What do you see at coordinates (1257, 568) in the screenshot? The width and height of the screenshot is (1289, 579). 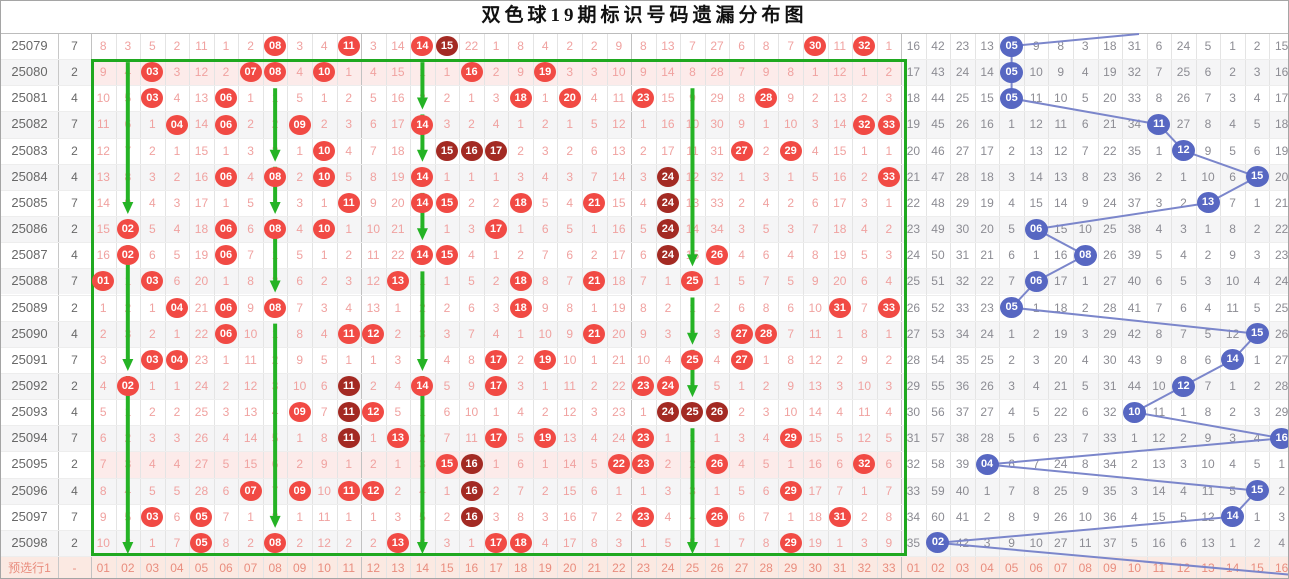 I see `footer-blue-number-cell: 15` at bounding box center [1257, 568].